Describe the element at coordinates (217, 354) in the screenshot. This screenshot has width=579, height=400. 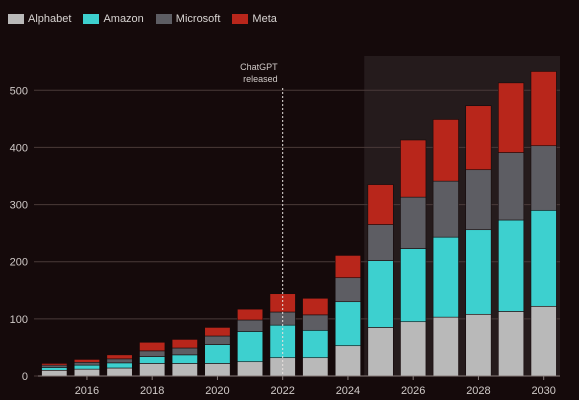
I see `bar-segment-amazon-2020` at that location.